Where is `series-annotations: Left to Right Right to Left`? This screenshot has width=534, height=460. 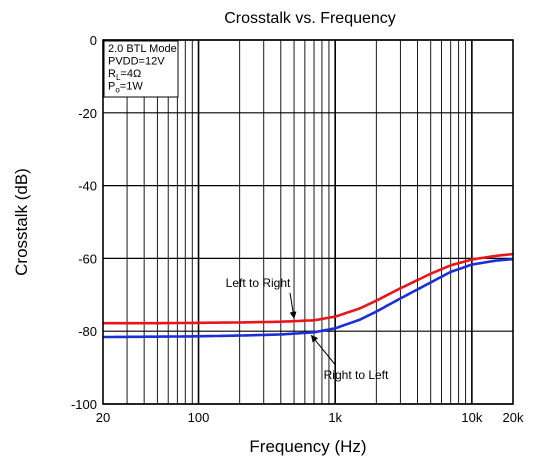
series-annotations: Left to Right Right to Left is located at coordinates (307, 329).